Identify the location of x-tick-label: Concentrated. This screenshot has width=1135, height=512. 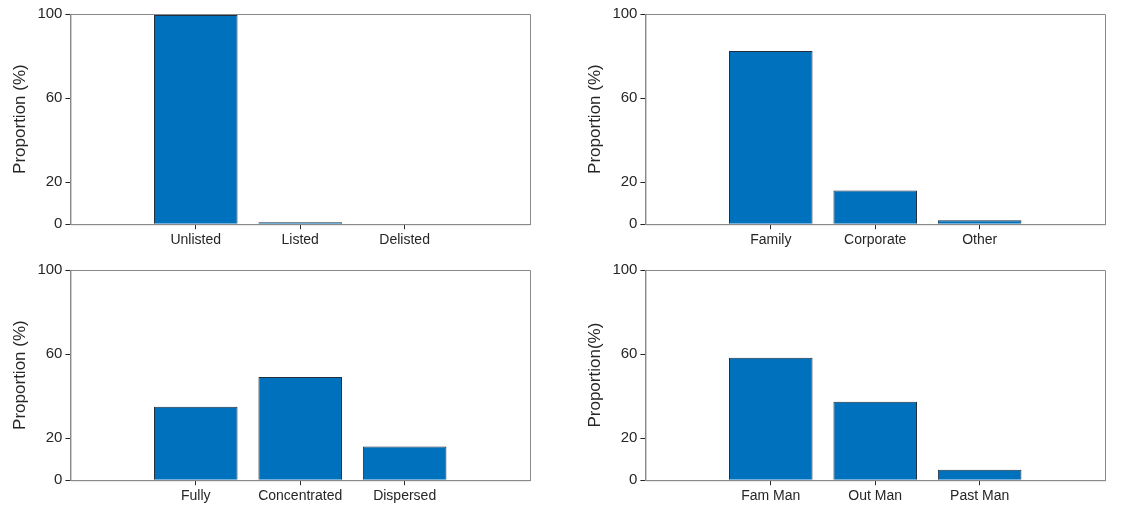
(300, 495).